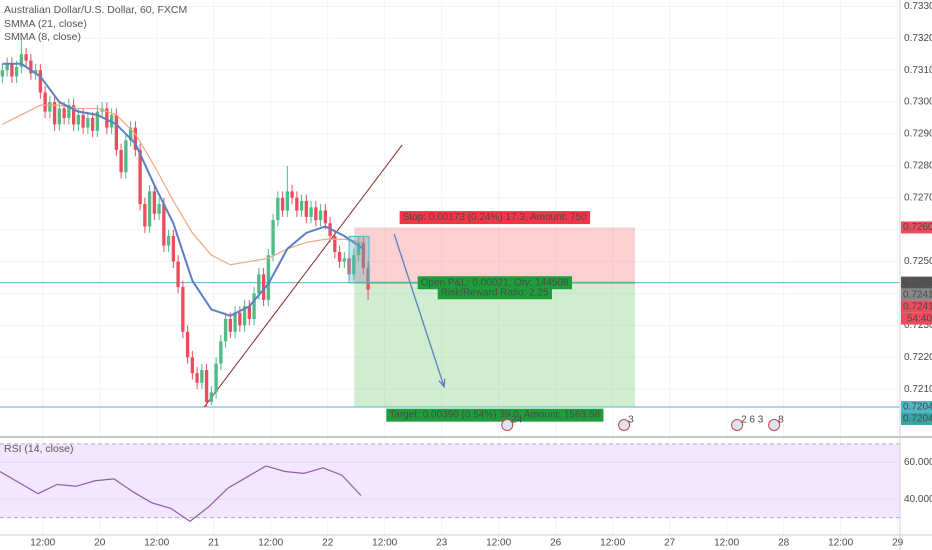 This screenshot has height=550, width=932. I want to click on price-tag-label: 0.72044, so click(917, 407).